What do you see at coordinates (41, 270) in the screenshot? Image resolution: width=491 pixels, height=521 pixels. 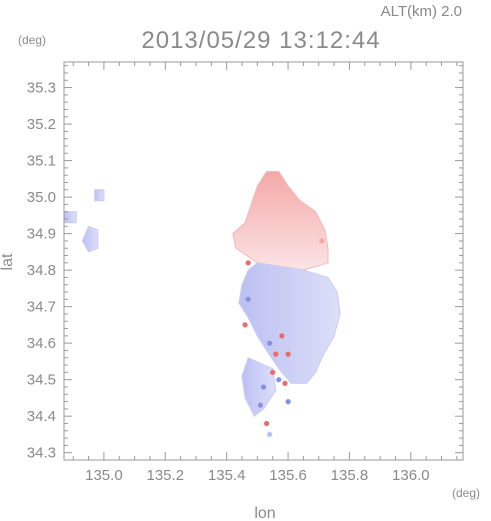 I see `y-tick-label: 34.8` at bounding box center [41, 270].